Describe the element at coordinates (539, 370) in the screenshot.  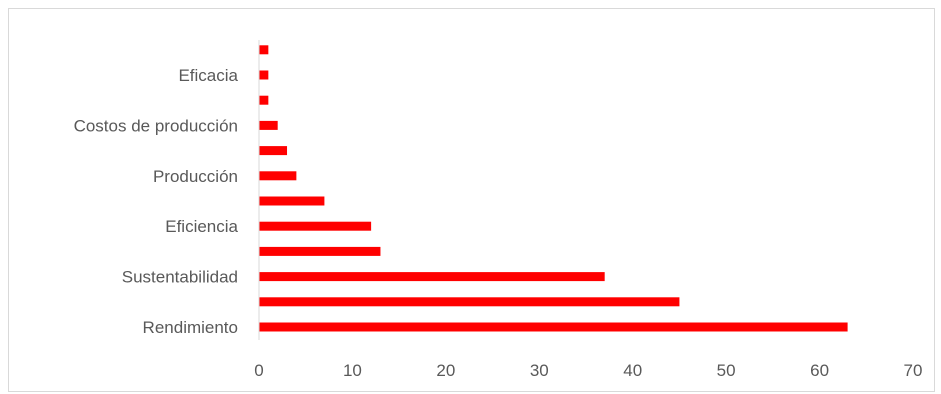
I see `x-tick-label: 30` at that location.